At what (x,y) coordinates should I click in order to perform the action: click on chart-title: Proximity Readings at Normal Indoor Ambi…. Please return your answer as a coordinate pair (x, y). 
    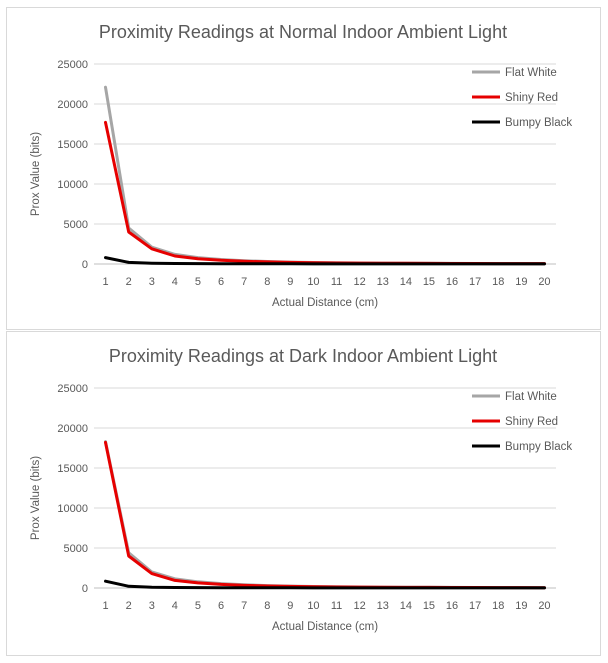
    Looking at the image, I should click on (303, 32).